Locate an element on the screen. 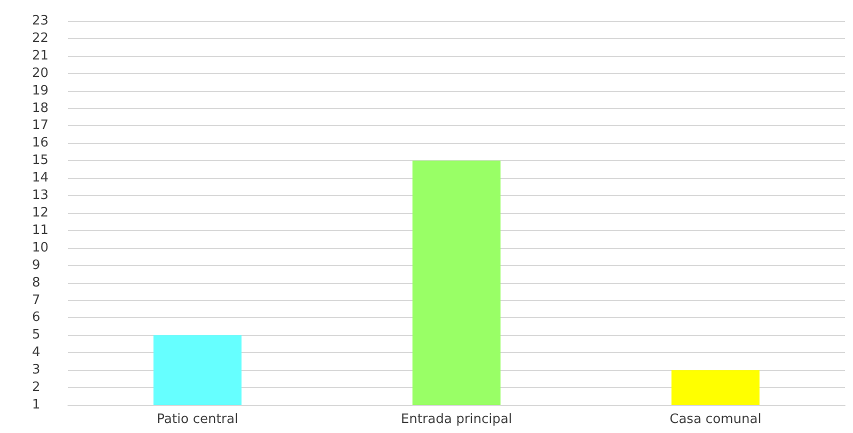 This screenshot has width=853, height=433. x-tick-label: Patio central is located at coordinates (197, 419).